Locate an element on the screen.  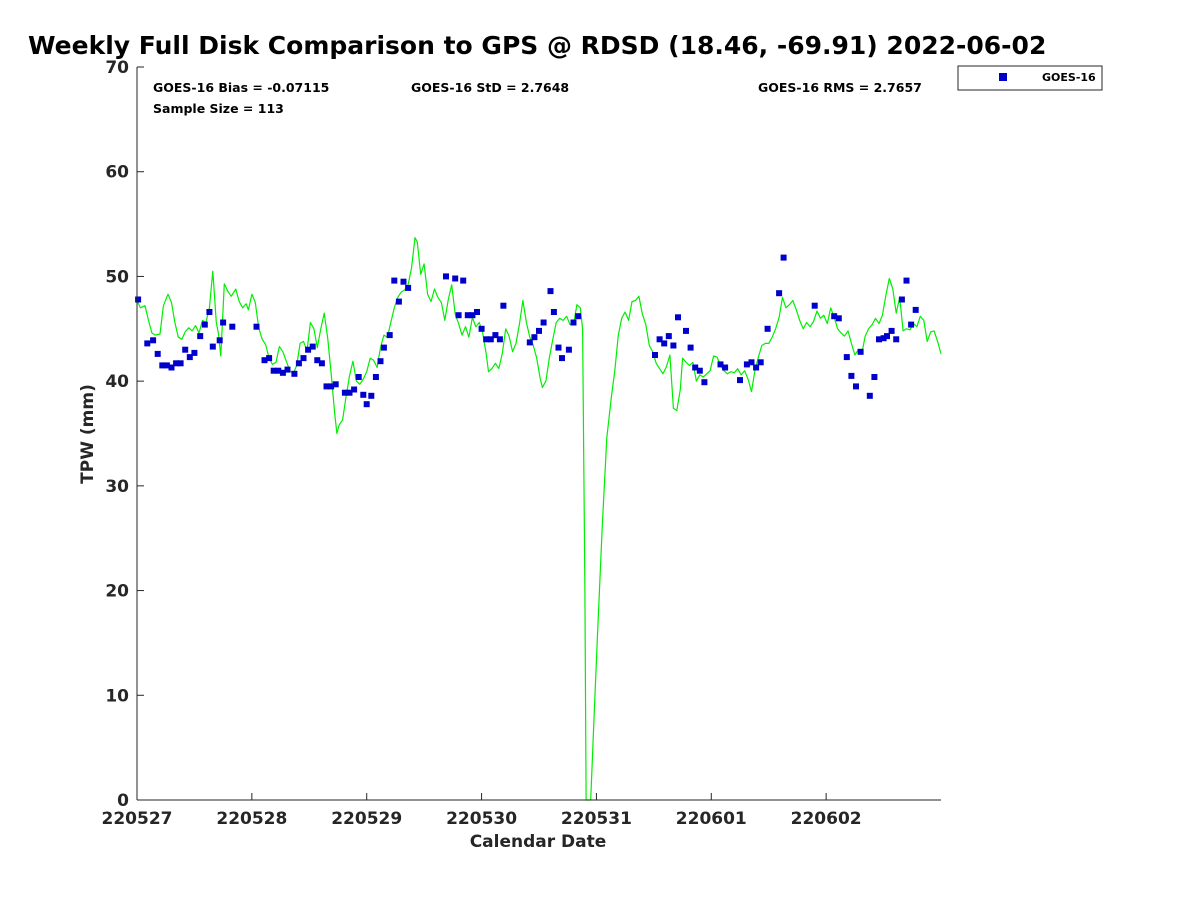
y-tick-label: 20 is located at coordinates (117, 592).